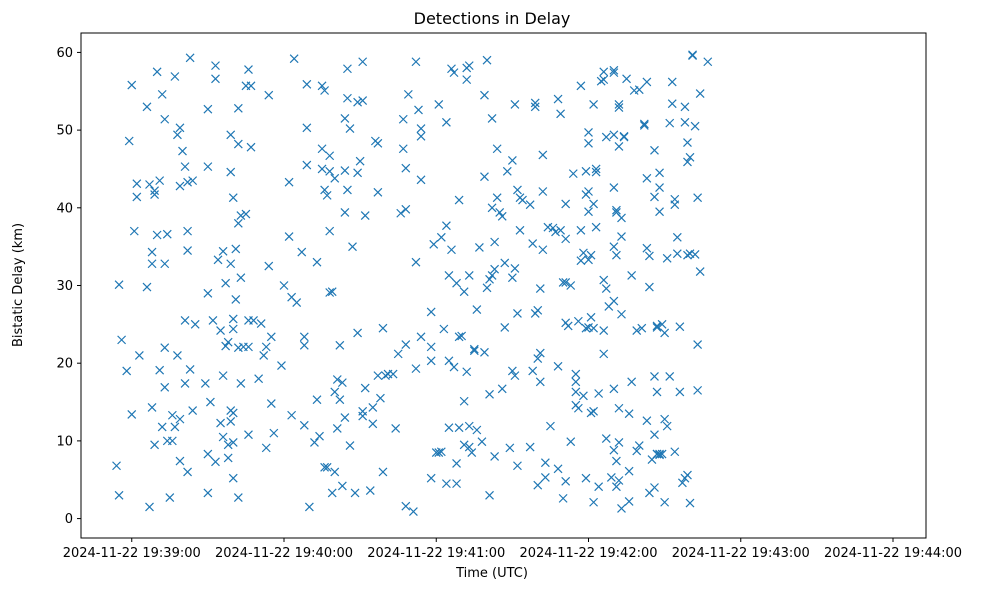 Image resolution: width=987 pixels, height=590 pixels. What do you see at coordinates (69, 519) in the screenshot?
I see `y-tick-label: 0` at bounding box center [69, 519].